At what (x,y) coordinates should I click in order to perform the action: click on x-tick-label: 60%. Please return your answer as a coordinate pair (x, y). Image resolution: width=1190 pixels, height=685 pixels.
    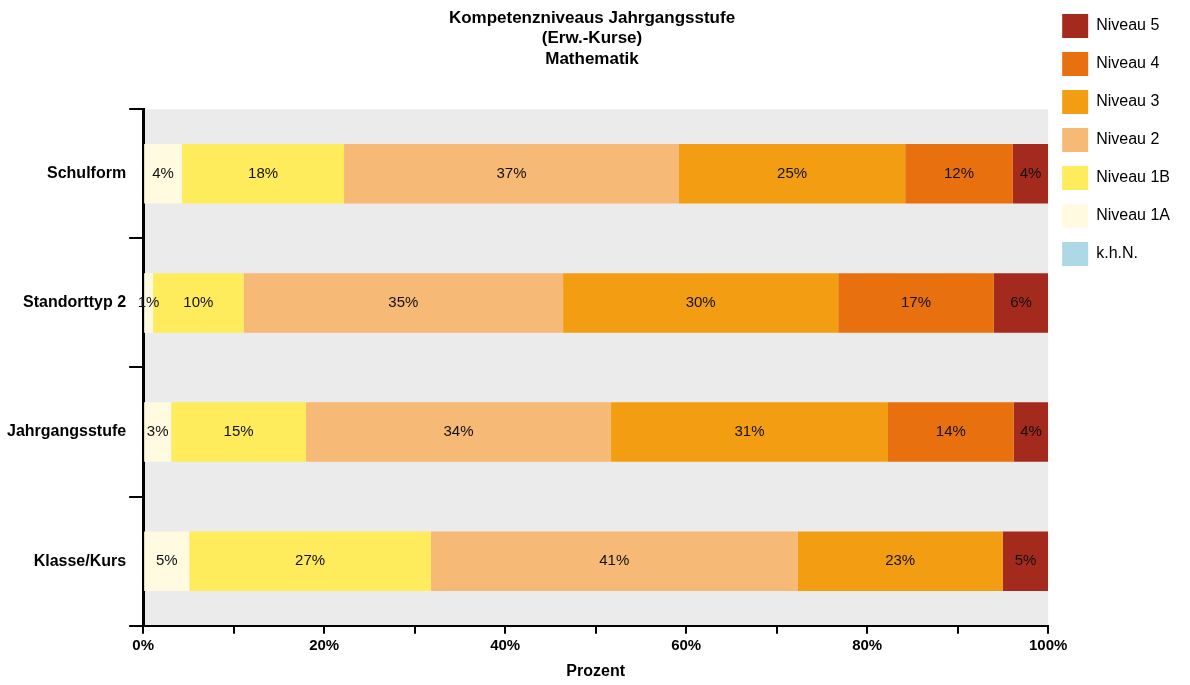
    Looking at the image, I should click on (686, 644).